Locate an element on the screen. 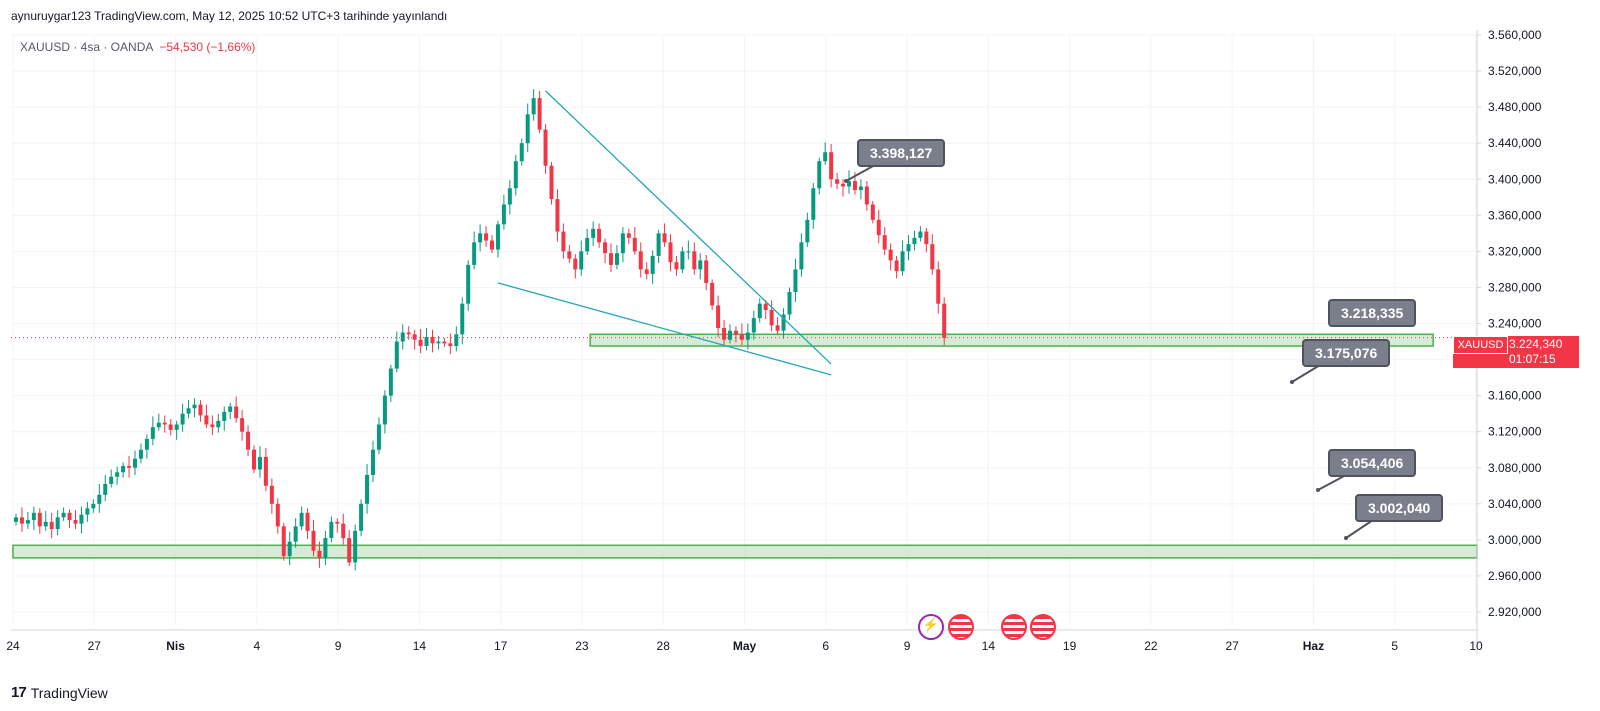 Image resolution: width=1600 pixels, height=711 pixels. time-tick-label: 23 is located at coordinates (582, 646).